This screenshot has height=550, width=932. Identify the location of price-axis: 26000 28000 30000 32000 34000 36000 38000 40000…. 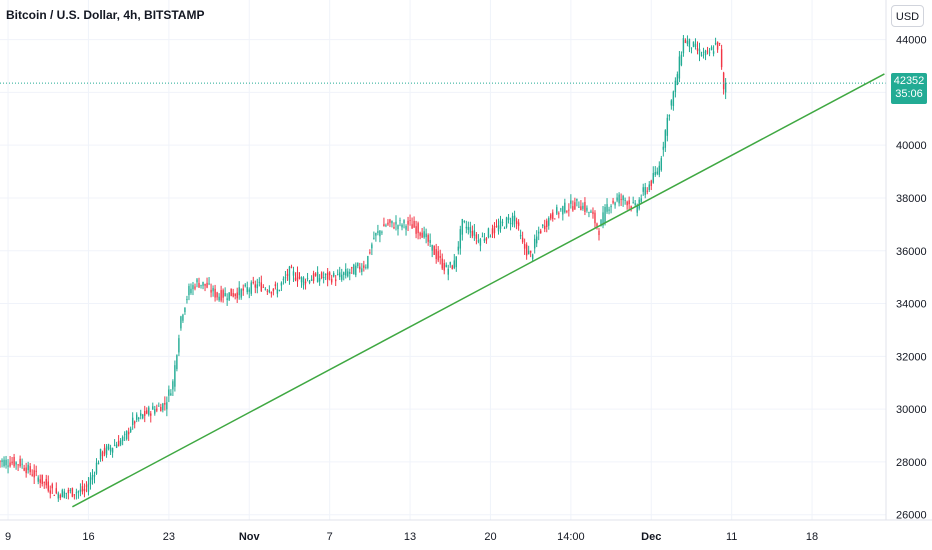
(911, 278).